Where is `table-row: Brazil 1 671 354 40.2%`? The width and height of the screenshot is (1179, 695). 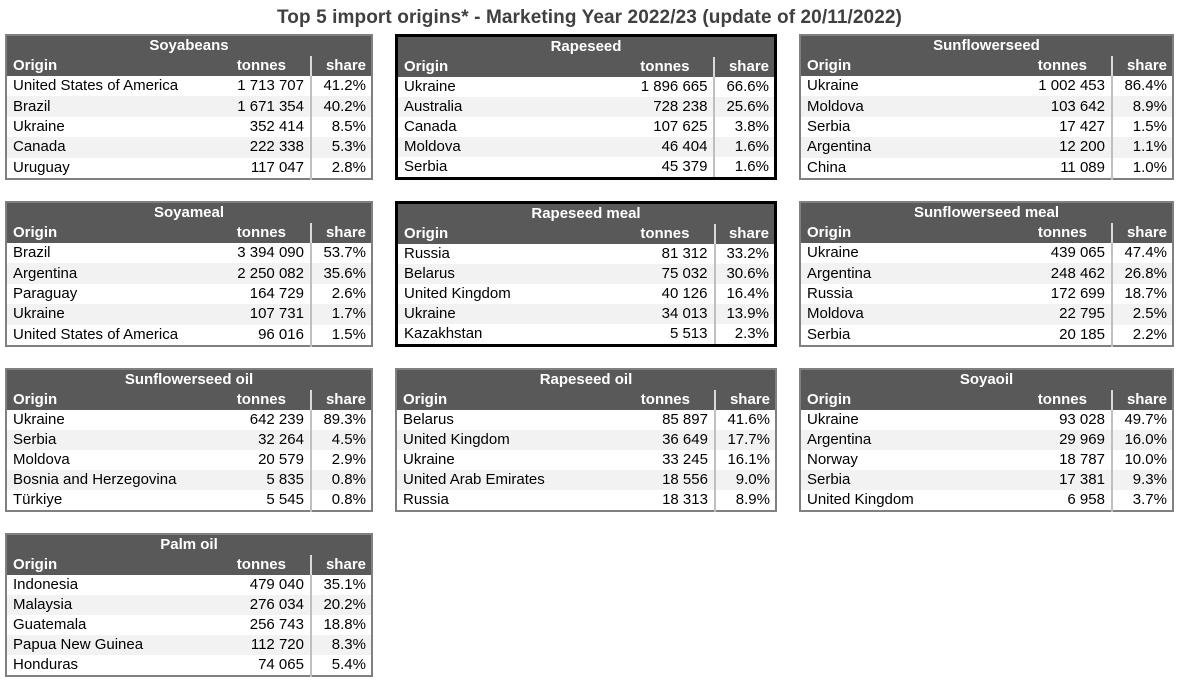
table-row: Brazil 1 671 354 40.2% is located at coordinates (189, 106).